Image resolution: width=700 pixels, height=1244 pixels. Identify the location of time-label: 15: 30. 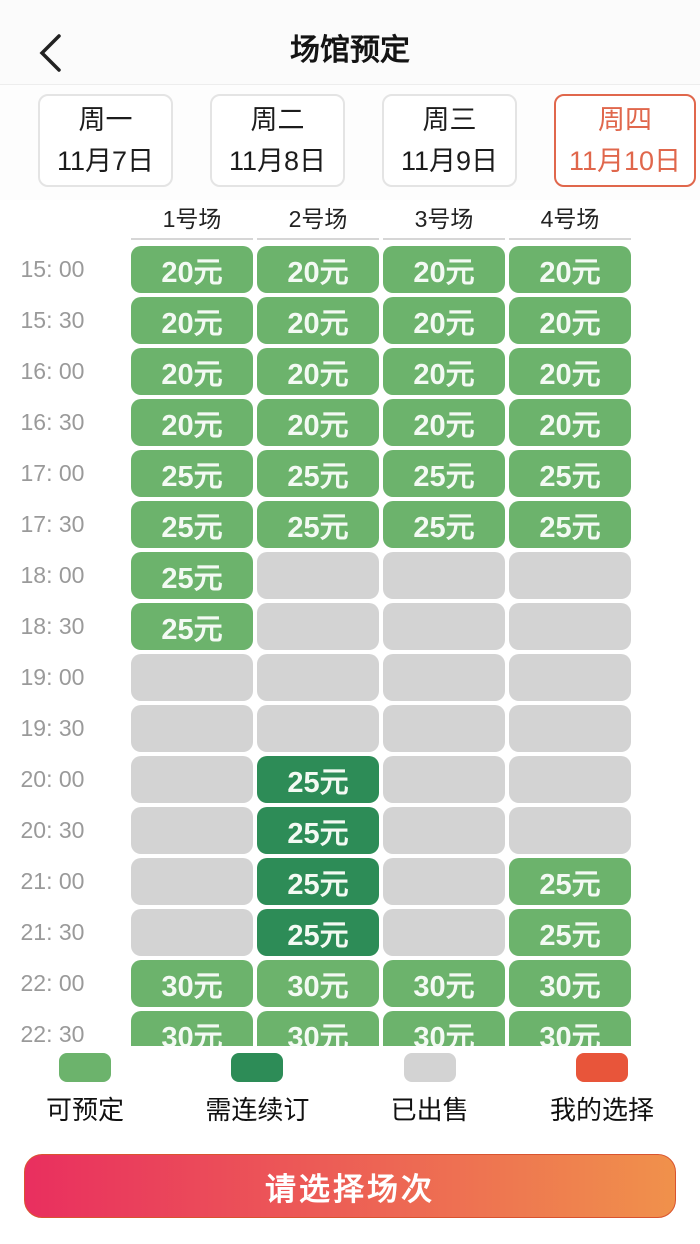
(52, 320).